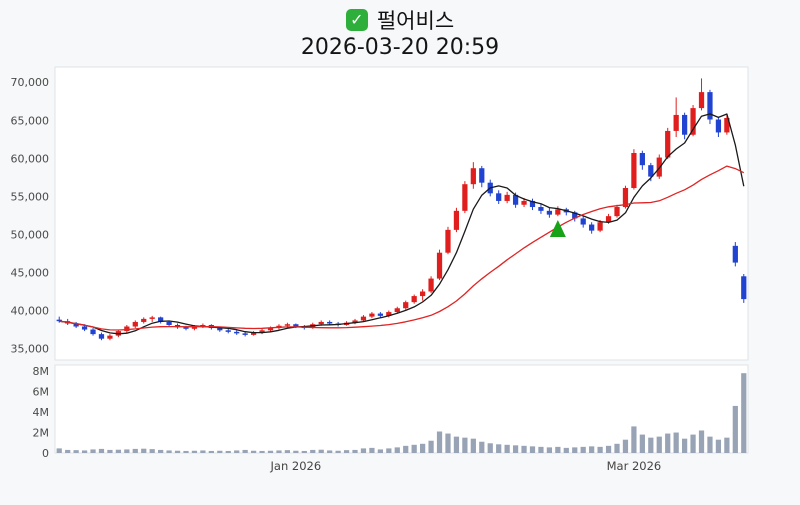 The height and width of the screenshot is (505, 800). Describe the element at coordinates (45, 453) in the screenshot. I see `svg-text: 0` at that location.